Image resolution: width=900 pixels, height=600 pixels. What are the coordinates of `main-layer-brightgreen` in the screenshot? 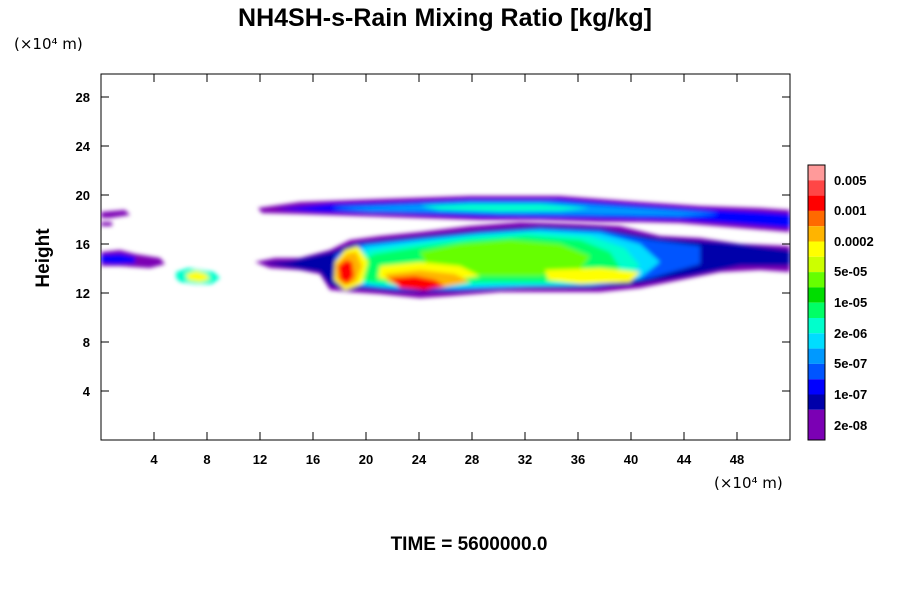 It's located at (505, 258).